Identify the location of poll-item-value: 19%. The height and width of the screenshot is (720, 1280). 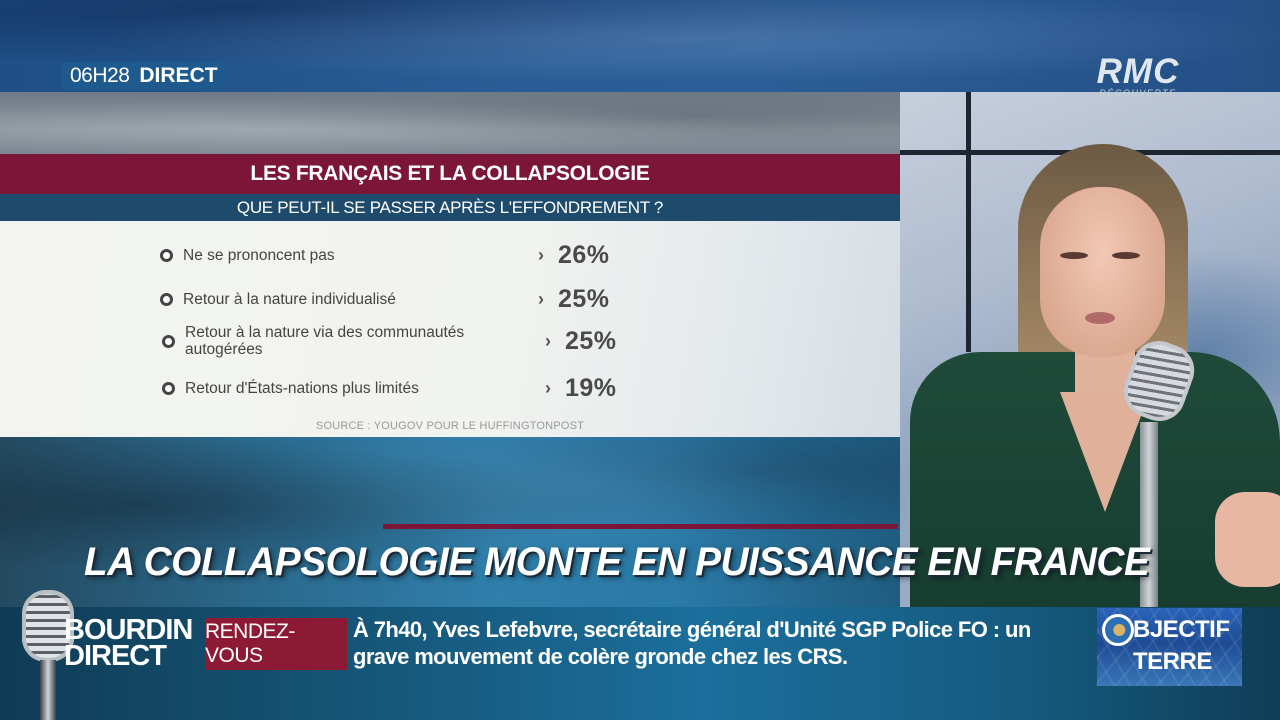
(591, 388).